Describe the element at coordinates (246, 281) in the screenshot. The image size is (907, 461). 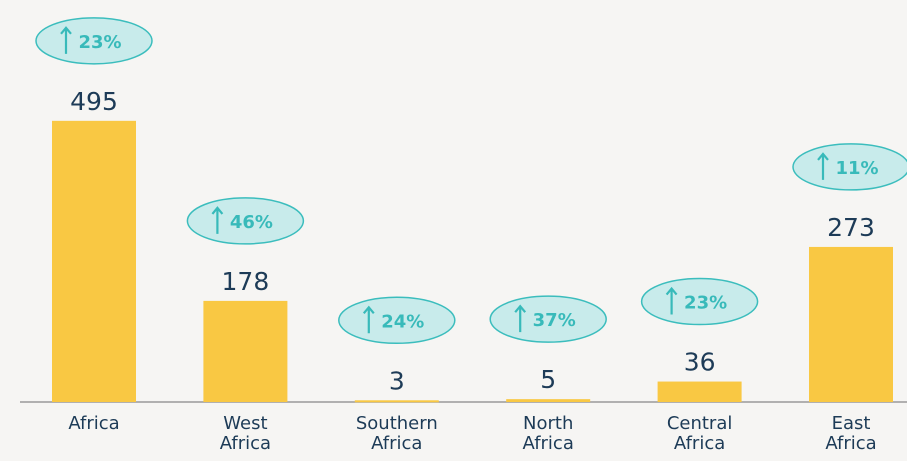
I see `value-label: 178` at that location.